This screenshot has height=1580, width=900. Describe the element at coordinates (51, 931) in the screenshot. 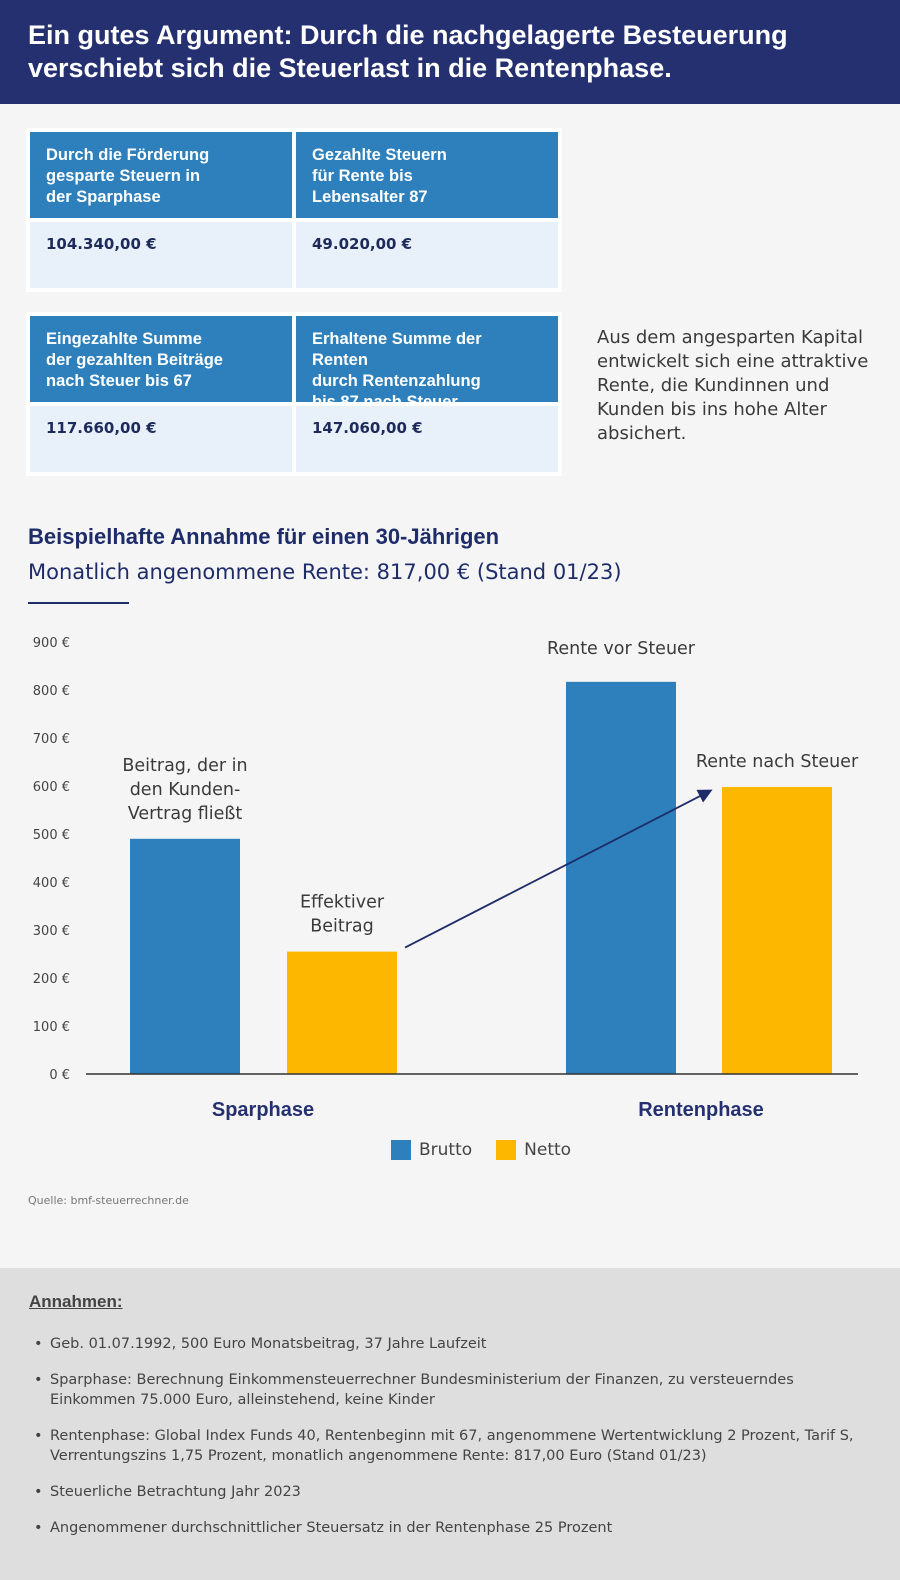

I see `y-tick-label: 300 €` at that location.